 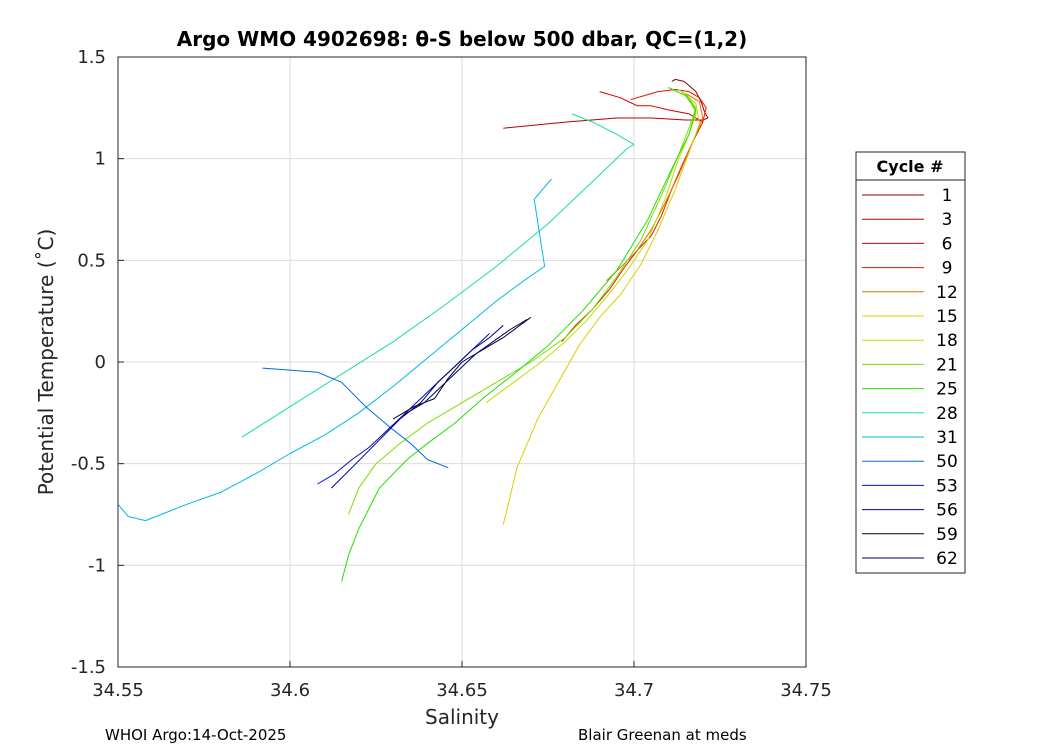 What do you see at coordinates (947, 365) in the screenshot?
I see `legend-label-cycle-21: 21` at bounding box center [947, 365].